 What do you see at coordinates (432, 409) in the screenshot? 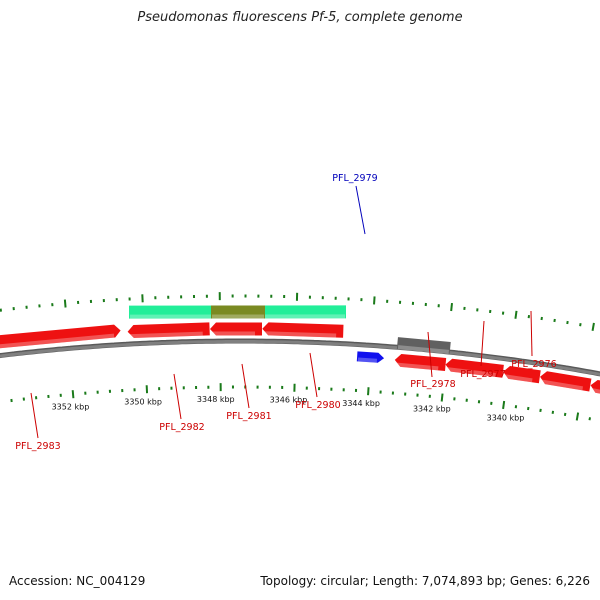
I see `ruler-tick-label: 3342 kbp` at bounding box center [432, 409].